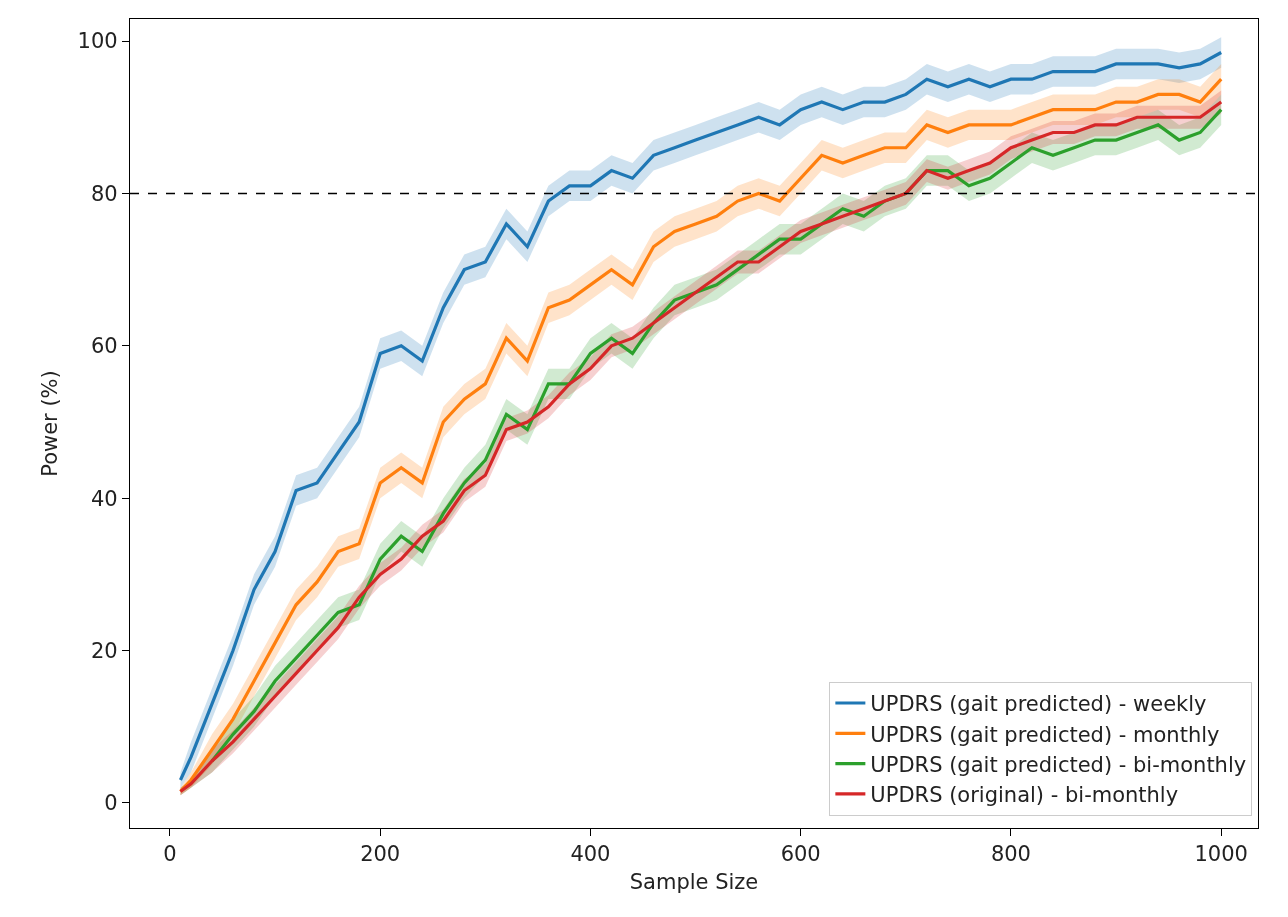 This screenshot has width=1288, height=917. I want to click on x-tick-label: 200, so click(380, 854).